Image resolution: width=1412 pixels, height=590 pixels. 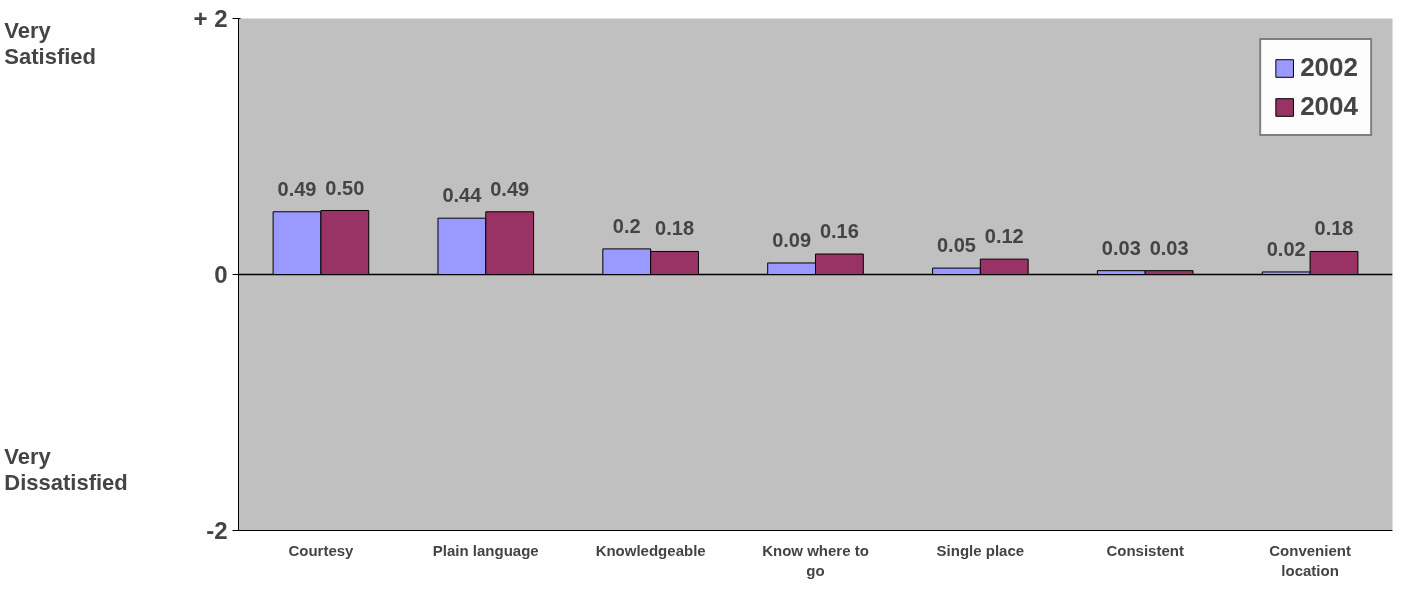 What do you see at coordinates (50, 43) in the screenshot?
I see `text: Very Satisfied` at bounding box center [50, 43].